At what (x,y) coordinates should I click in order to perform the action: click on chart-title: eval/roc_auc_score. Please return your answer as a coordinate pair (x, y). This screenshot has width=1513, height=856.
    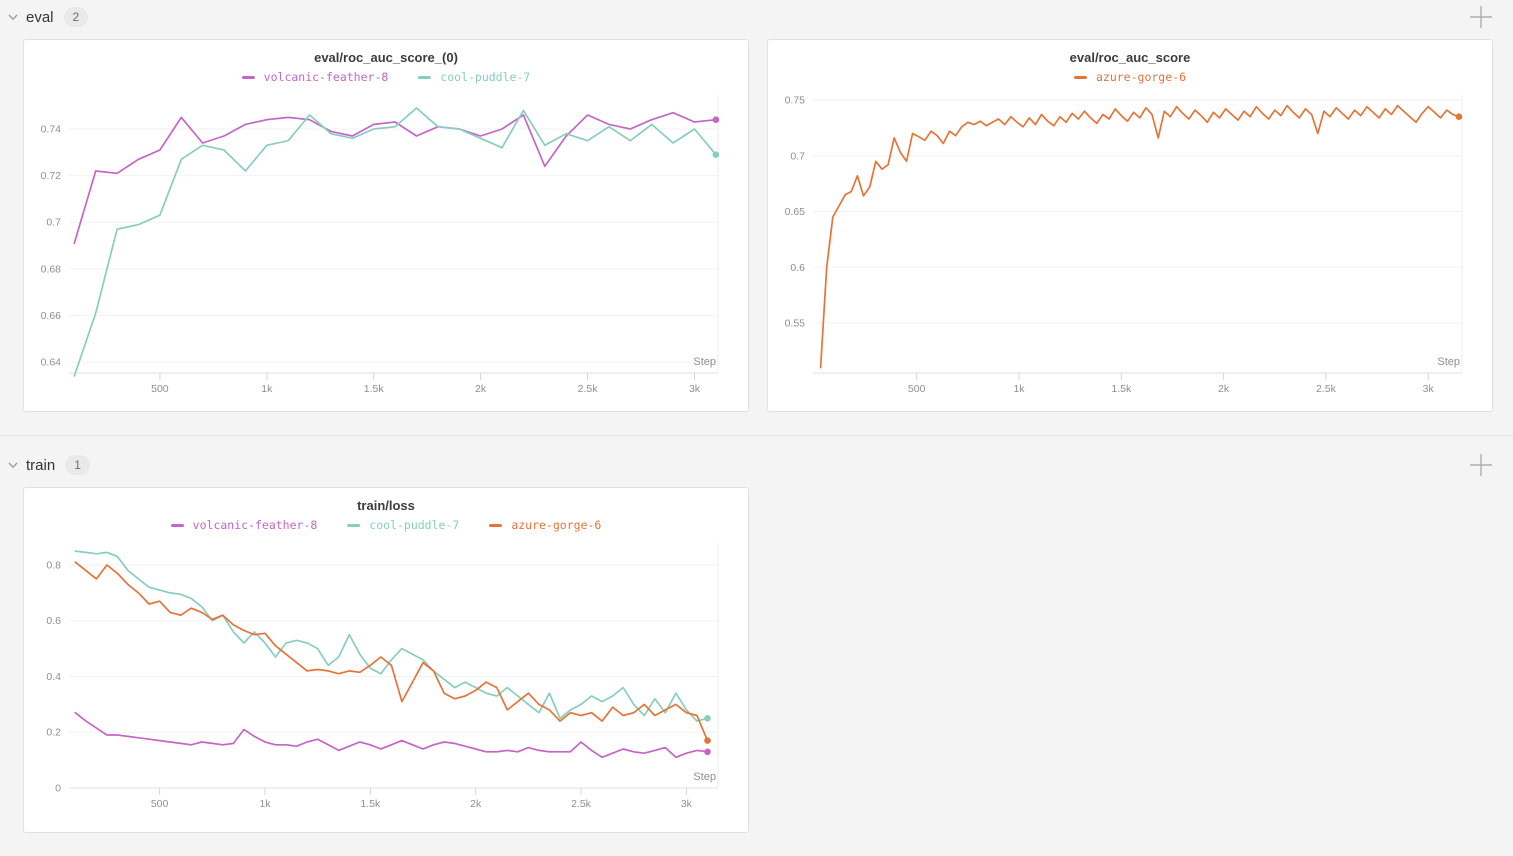
    Looking at the image, I should click on (1130, 57).